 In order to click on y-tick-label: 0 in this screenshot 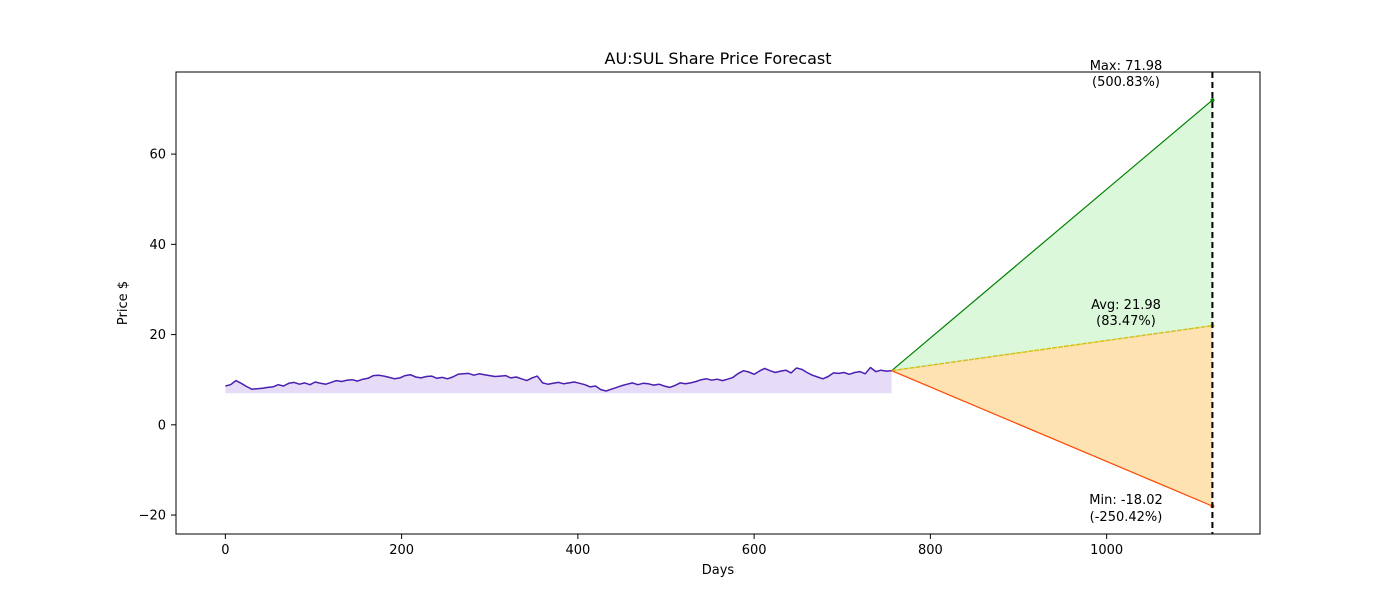, I will do `click(162, 425)`.